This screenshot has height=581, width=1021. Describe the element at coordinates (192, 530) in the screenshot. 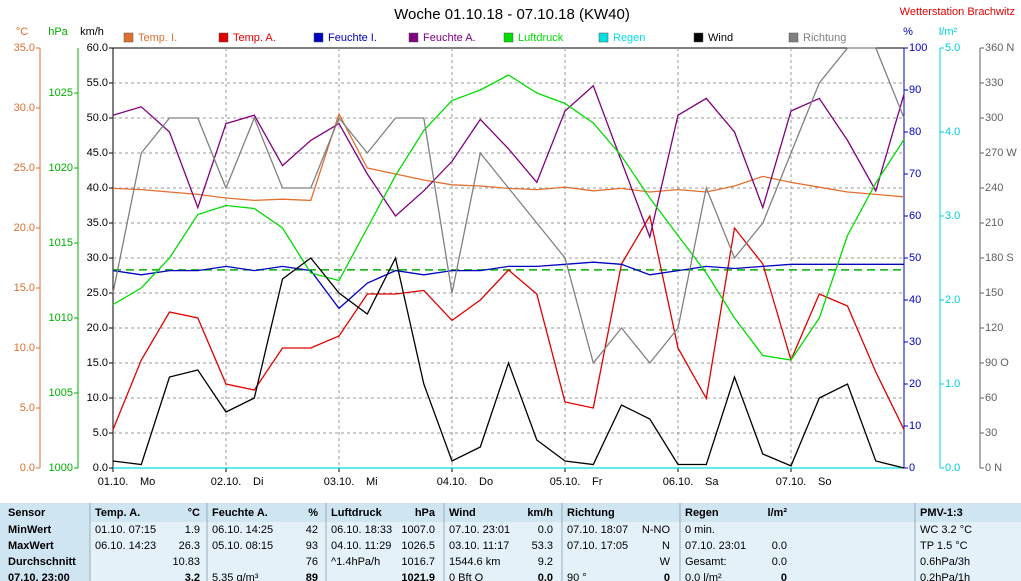

I see `table-cell: 1.9` at that location.